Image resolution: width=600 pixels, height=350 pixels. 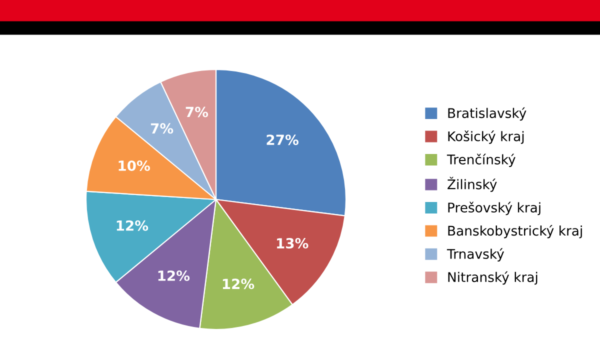 I want to click on legend-label: Nitranský kraj, so click(x=493, y=278).